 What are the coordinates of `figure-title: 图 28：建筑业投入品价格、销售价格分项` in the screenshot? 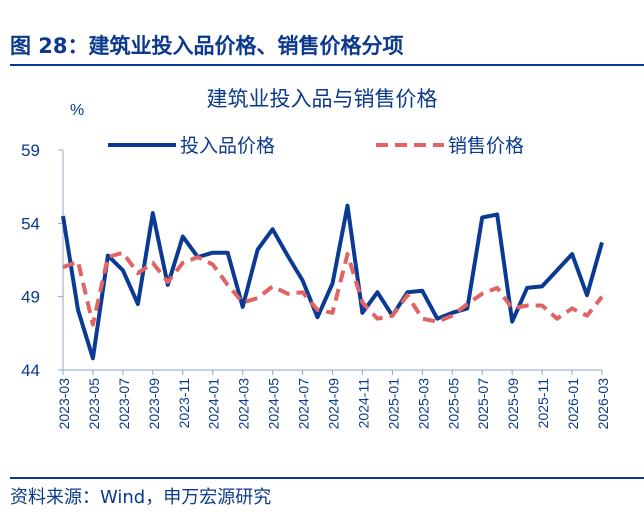 It's located at (207, 46).